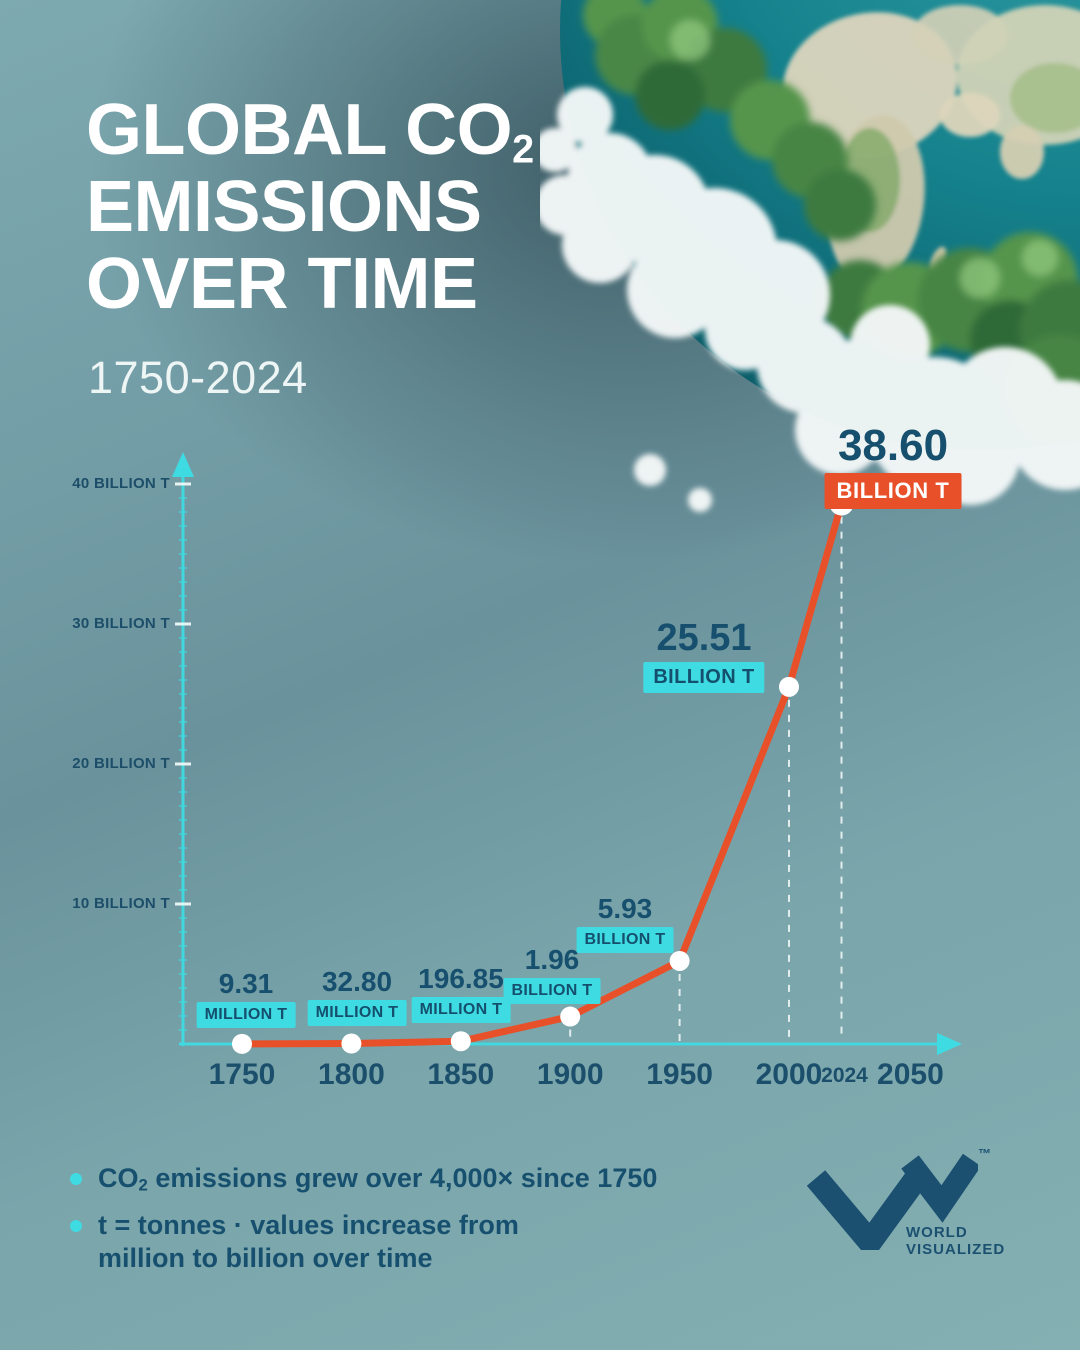 Image resolution: width=1080 pixels, height=1350 pixels. I want to click on y-tick-label: 20 BILLION T, so click(121, 763).